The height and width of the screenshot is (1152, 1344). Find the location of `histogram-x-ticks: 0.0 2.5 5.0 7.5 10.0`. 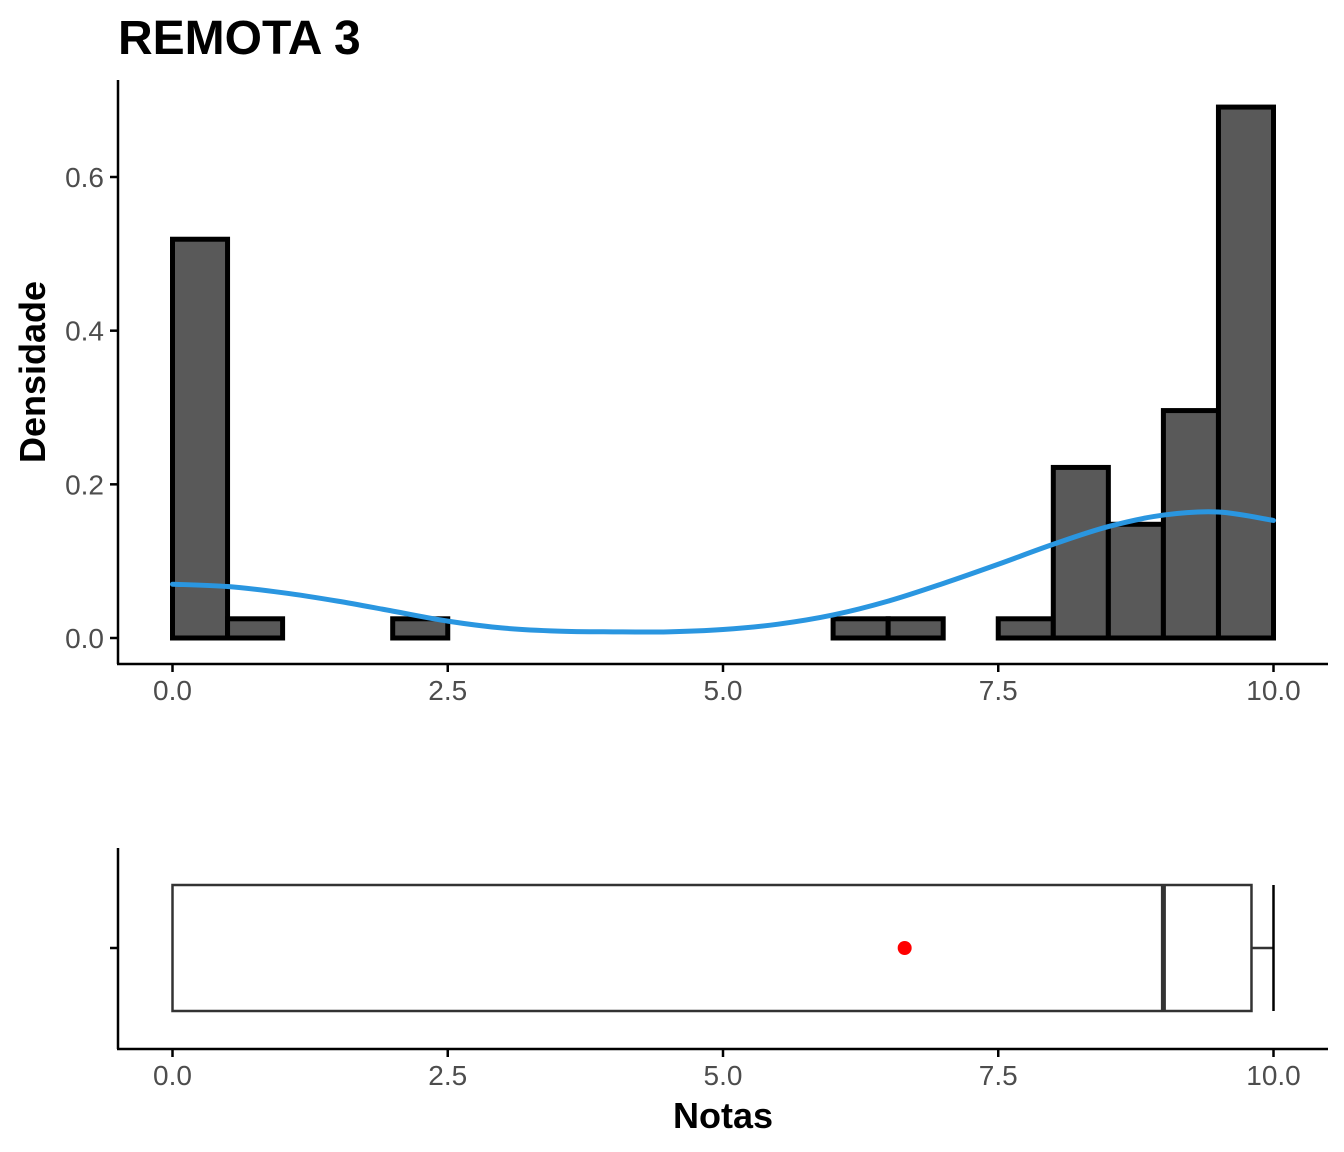

histogram-x-ticks: 0.0 2.5 5.0 7.5 10.0 is located at coordinates (727, 685).